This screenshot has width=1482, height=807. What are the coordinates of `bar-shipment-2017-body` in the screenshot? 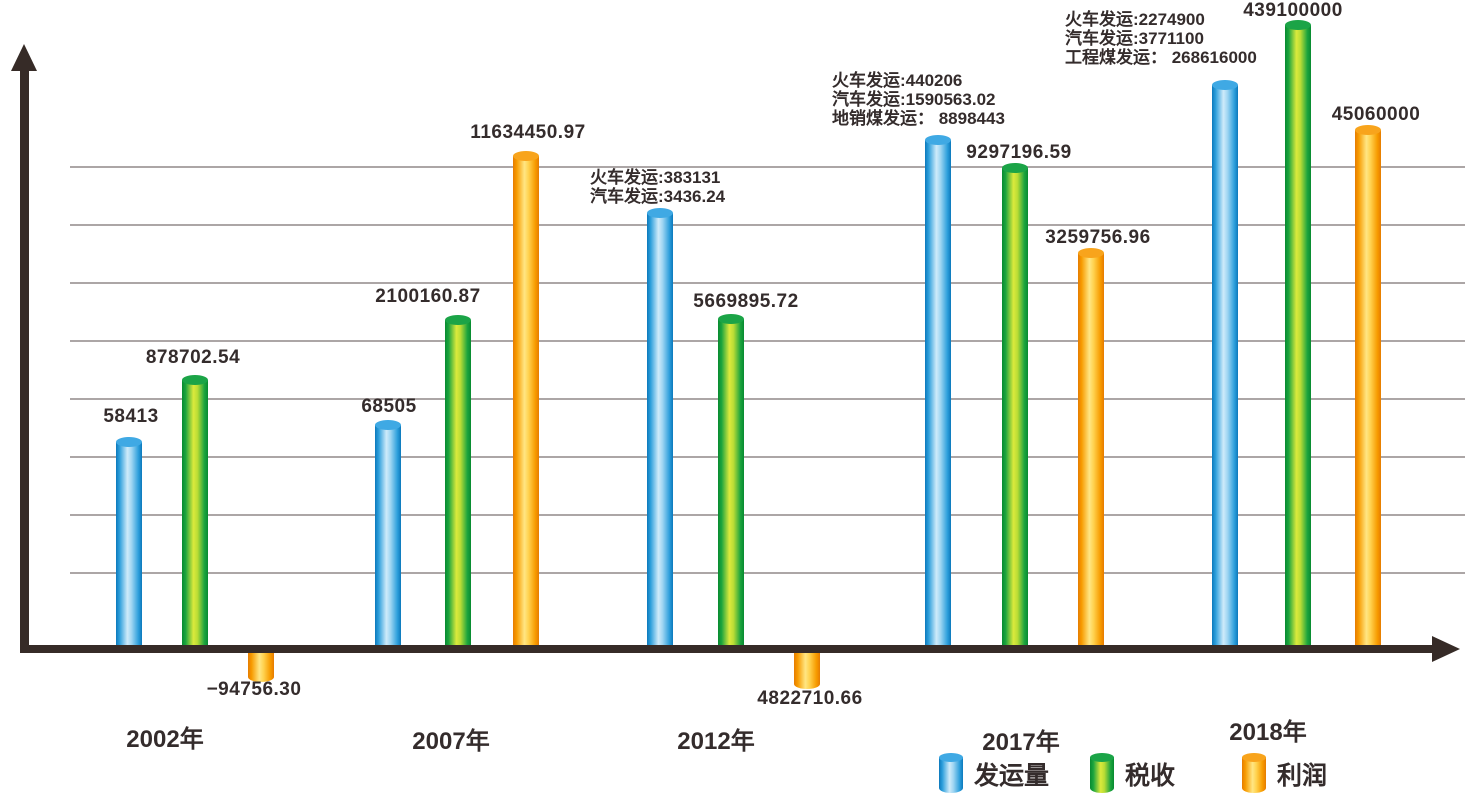 It's located at (938, 394).